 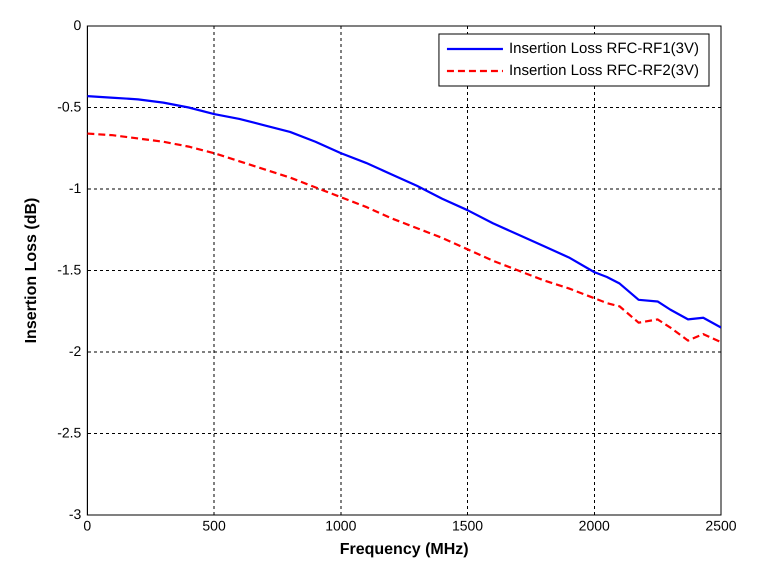 I want to click on x-tick-label: 500, so click(x=214, y=525).